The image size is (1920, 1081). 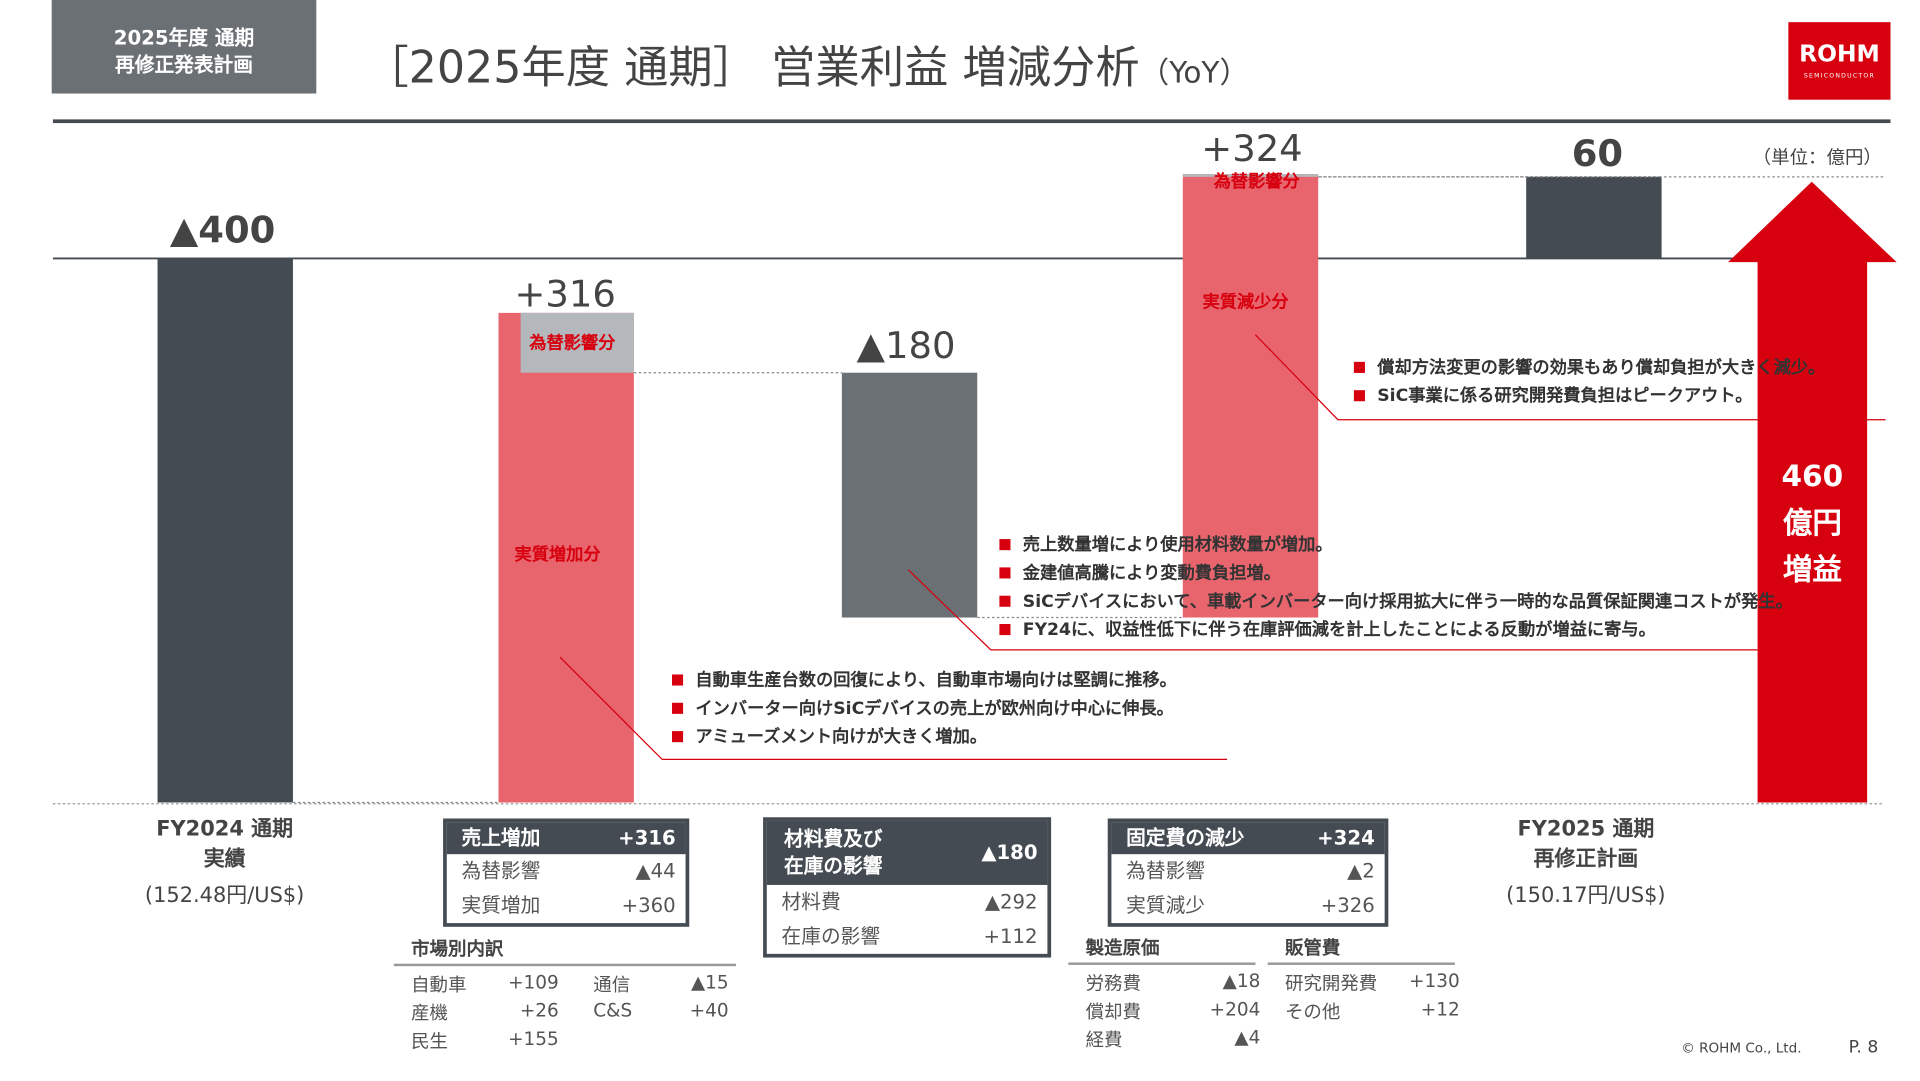 What do you see at coordinates (565, 994) in the screenshot?
I see `market-breakdown: 市場別内訳 自動車 +109 通信 ▲15 産機 +26 C&S +40 民生 +155` at bounding box center [565, 994].